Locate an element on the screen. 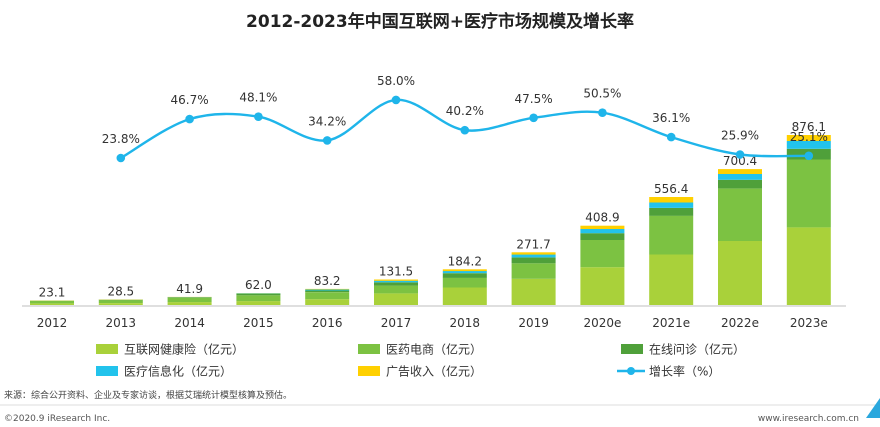  bar-segment-2012-s0 is located at coordinates (52, 304).